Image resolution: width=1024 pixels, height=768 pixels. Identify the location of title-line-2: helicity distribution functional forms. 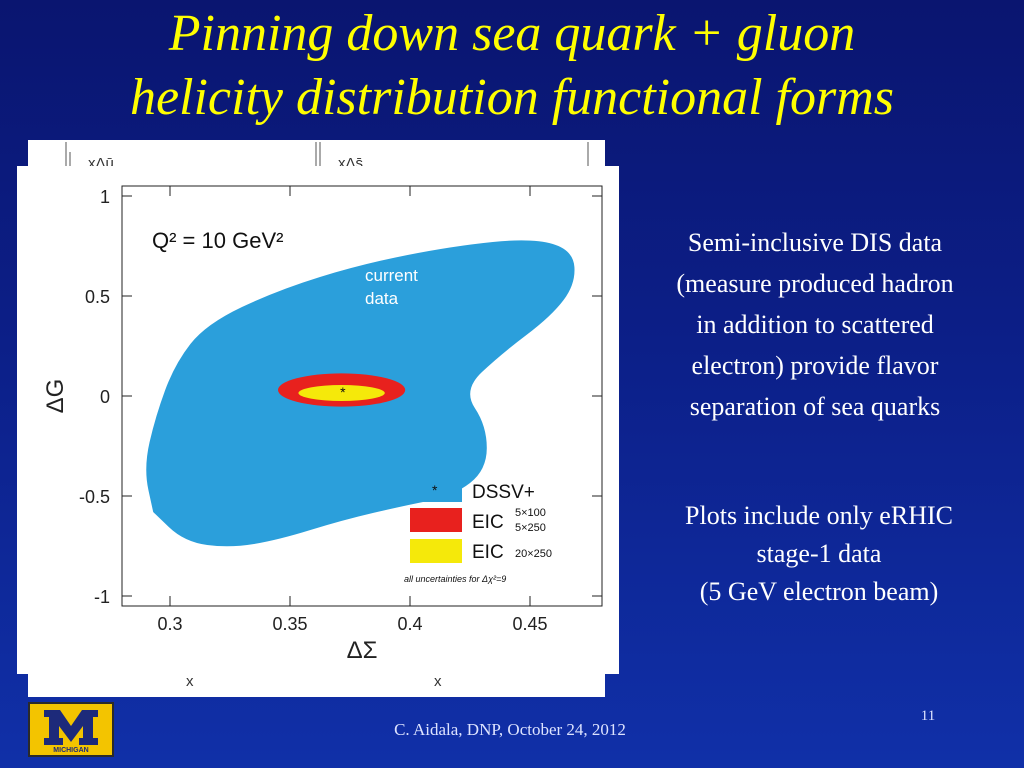
(512, 97).